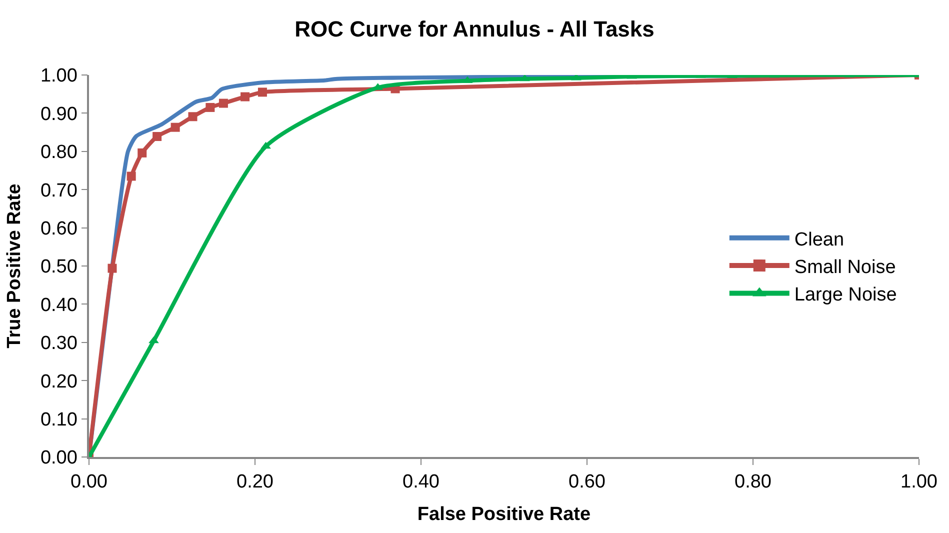 The width and height of the screenshot is (949, 533). What do you see at coordinates (59, 153) in the screenshot?
I see `y-tick-label: 0.80` at bounding box center [59, 153].